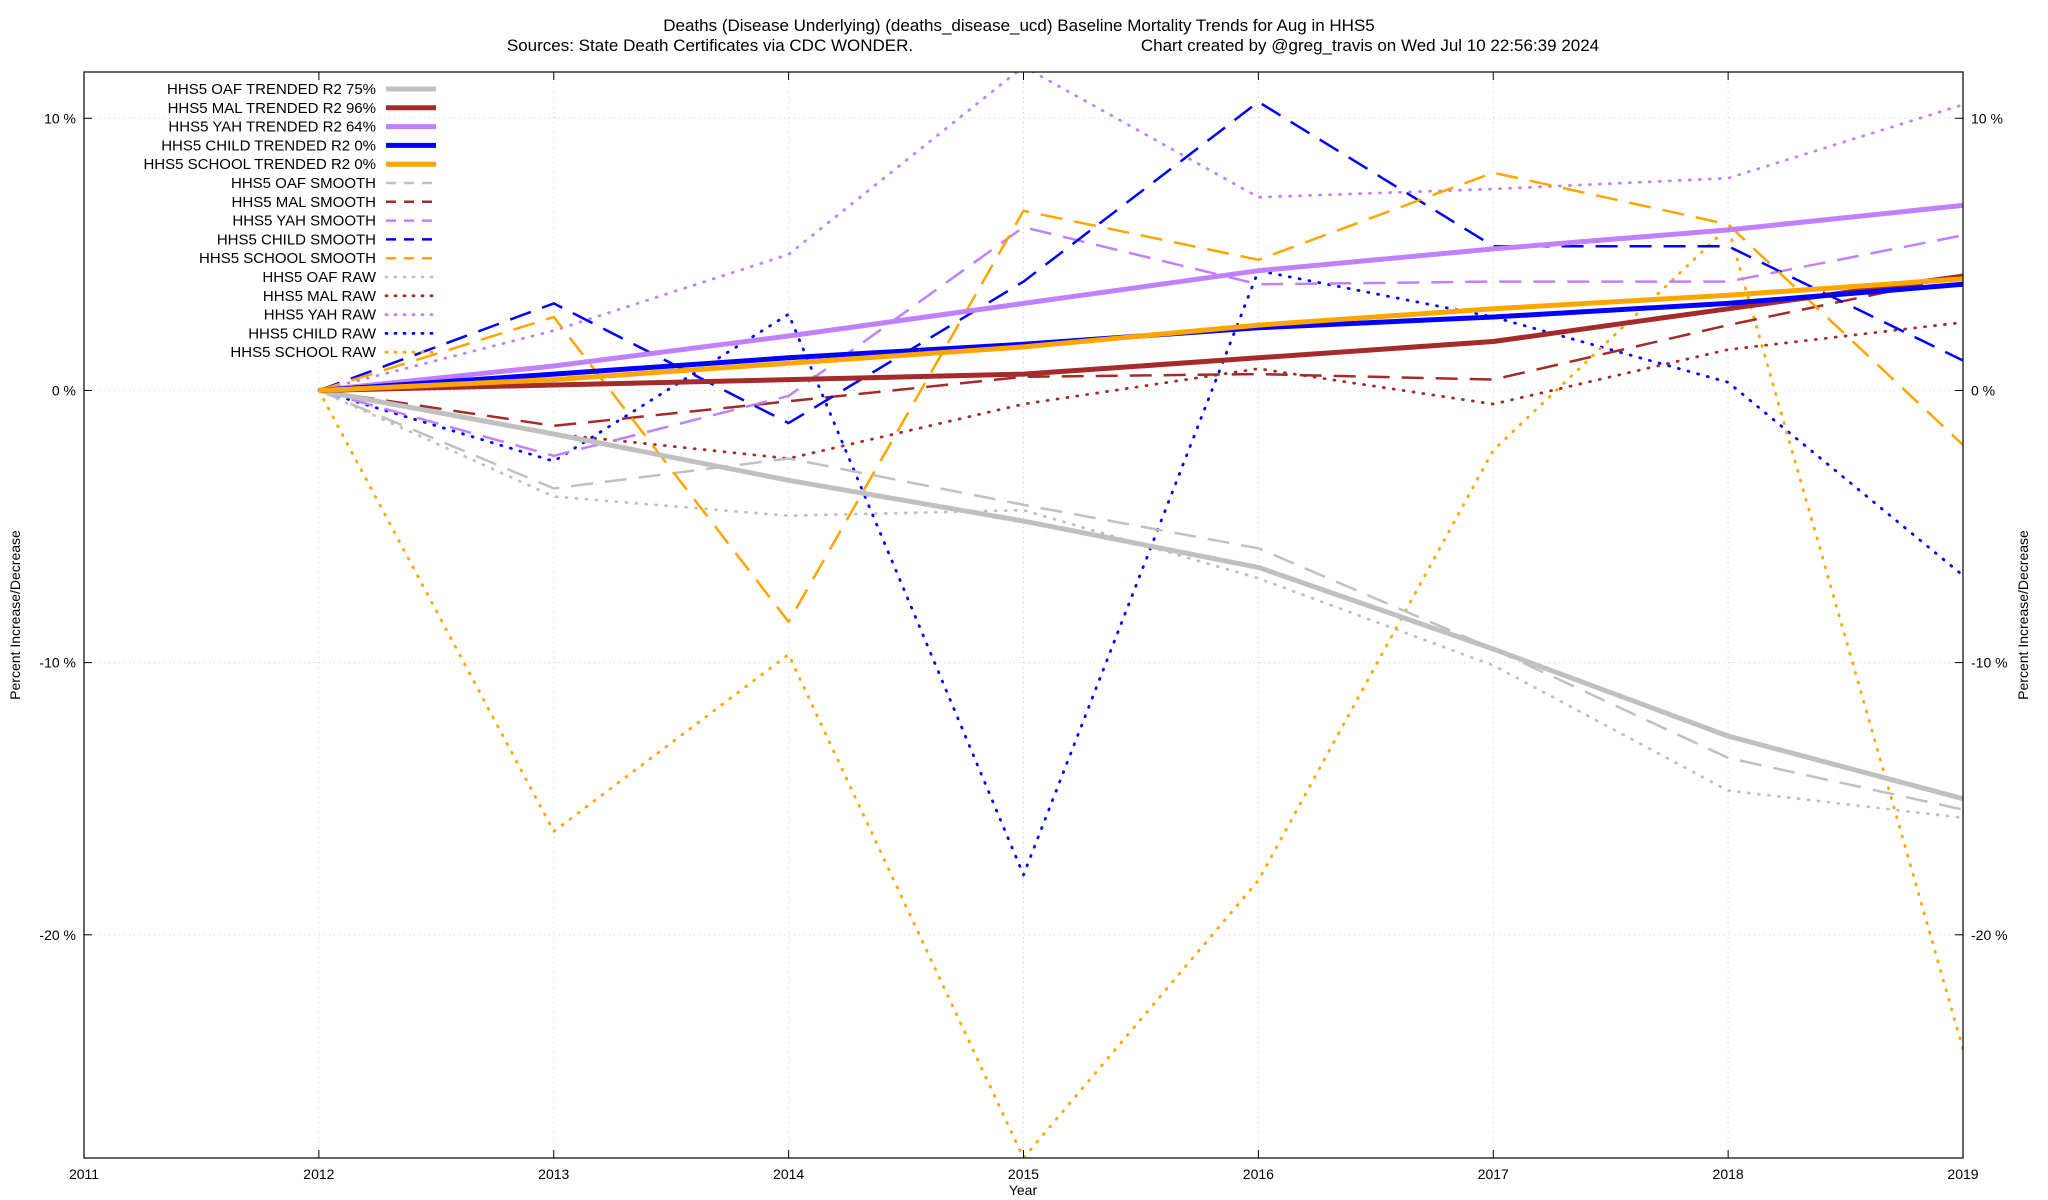 This screenshot has height=1200, width=2048. I want to click on legend-label: HHS5 MAL RAW, so click(320, 296).